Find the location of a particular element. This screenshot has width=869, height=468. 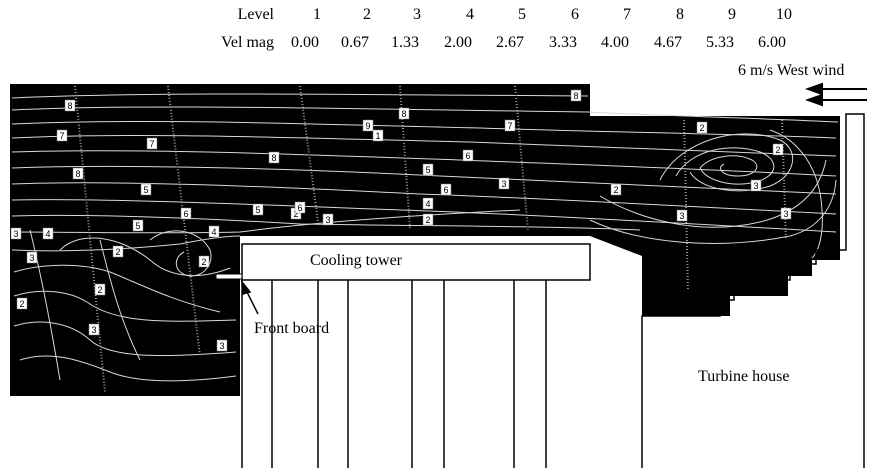

legend-level-1: 1 is located at coordinates (317, 14).